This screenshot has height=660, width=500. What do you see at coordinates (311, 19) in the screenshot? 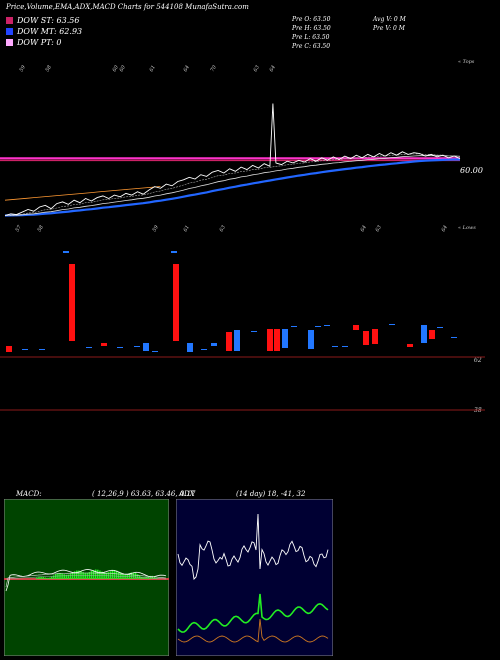
I see `pre-open: Pre O: 63.50` at bounding box center [311, 19].